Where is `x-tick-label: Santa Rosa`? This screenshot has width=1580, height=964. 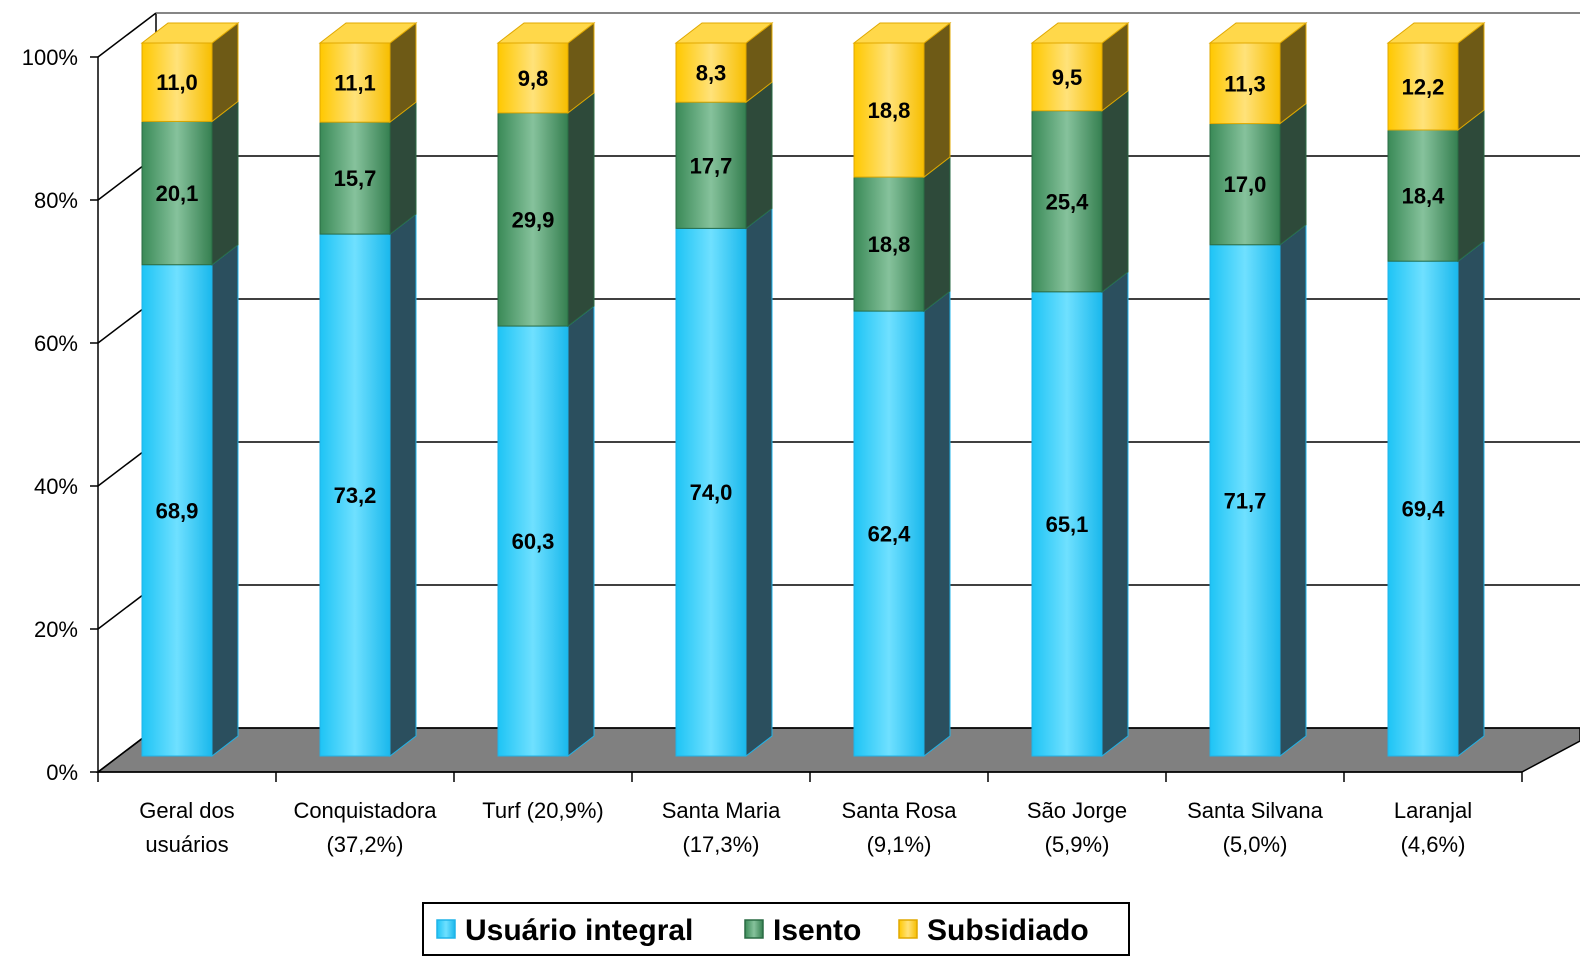 x-tick-label: Santa Rosa is located at coordinates (900, 810).